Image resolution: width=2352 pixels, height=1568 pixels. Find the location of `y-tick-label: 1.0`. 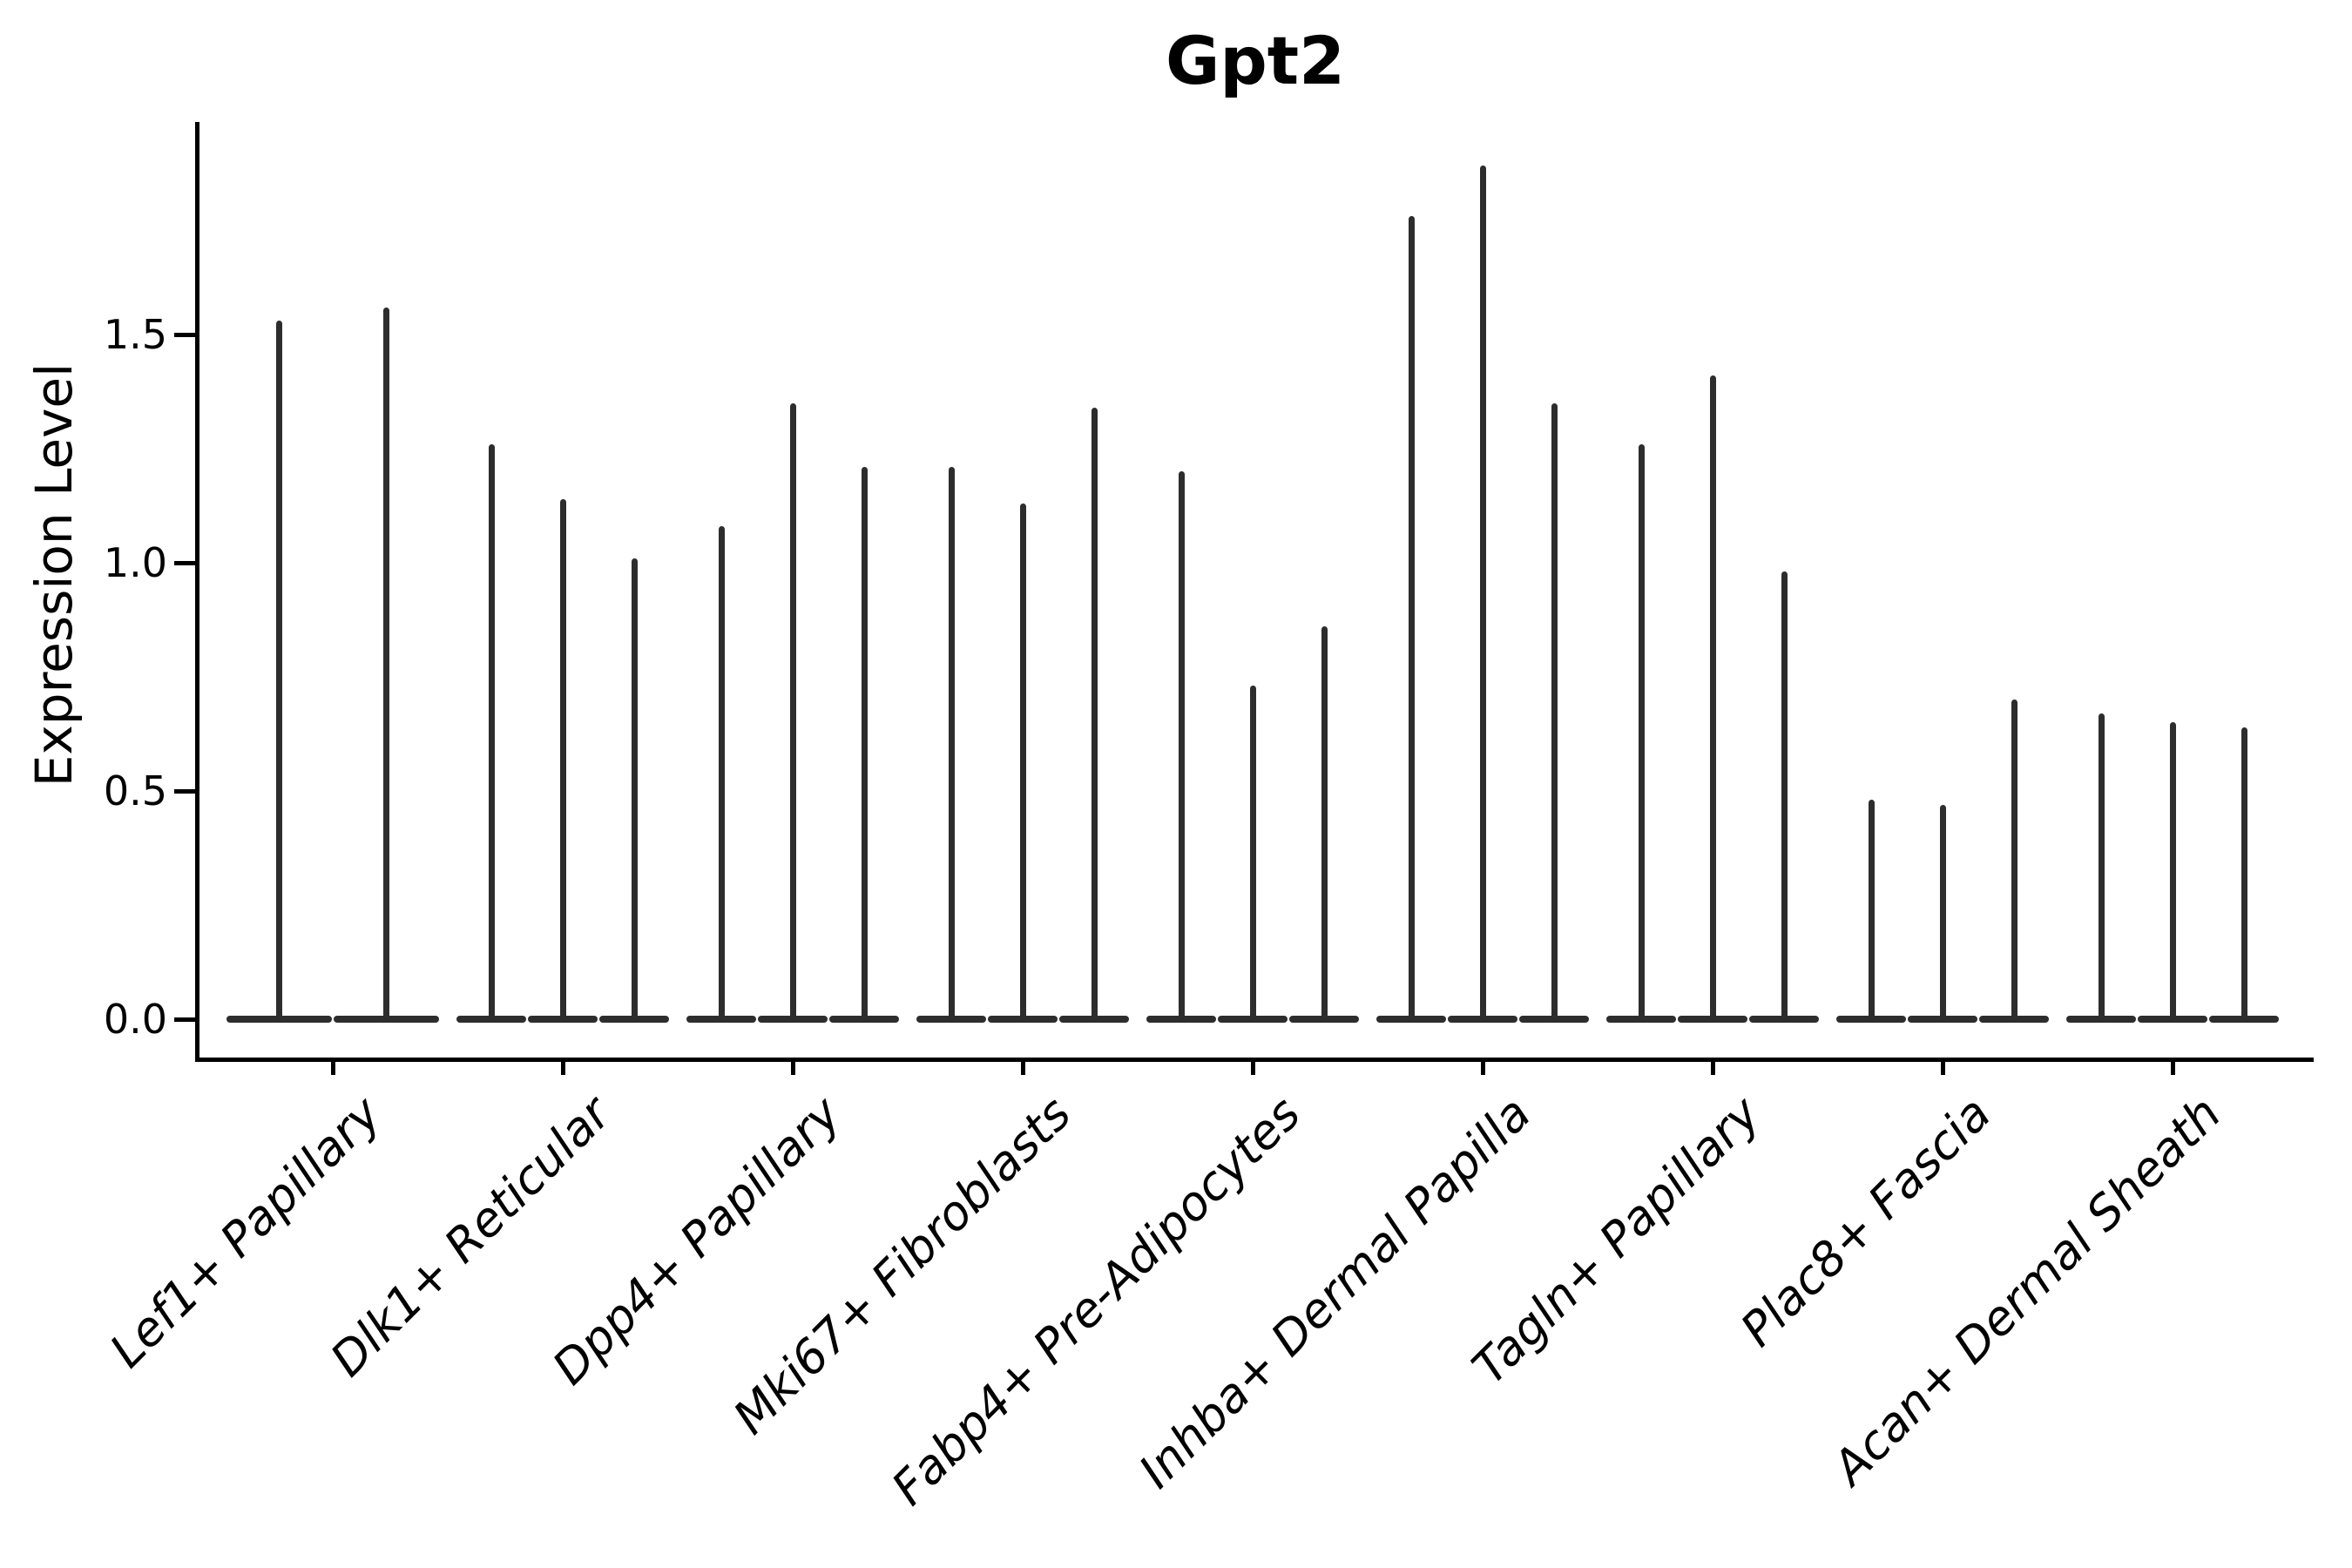

y-tick-label: 1.0 is located at coordinates (135, 562).